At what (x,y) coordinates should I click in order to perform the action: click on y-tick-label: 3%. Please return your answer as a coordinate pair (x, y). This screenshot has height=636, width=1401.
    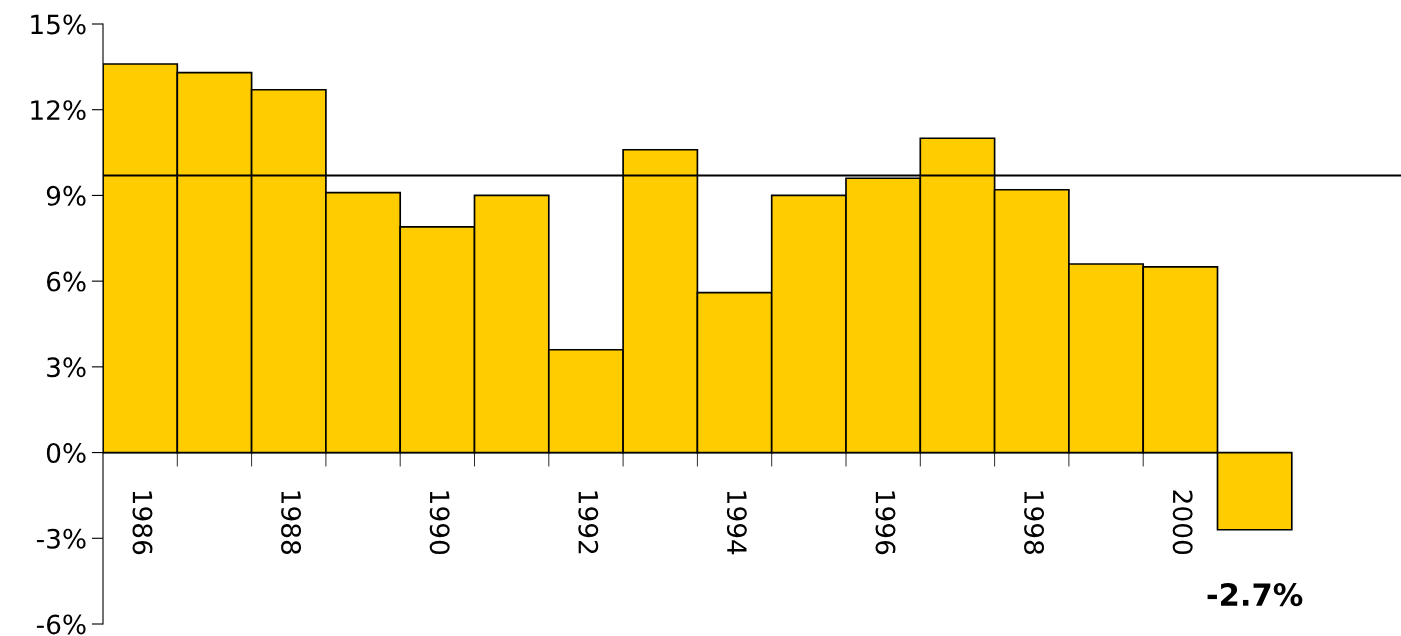
    Looking at the image, I should click on (66, 367).